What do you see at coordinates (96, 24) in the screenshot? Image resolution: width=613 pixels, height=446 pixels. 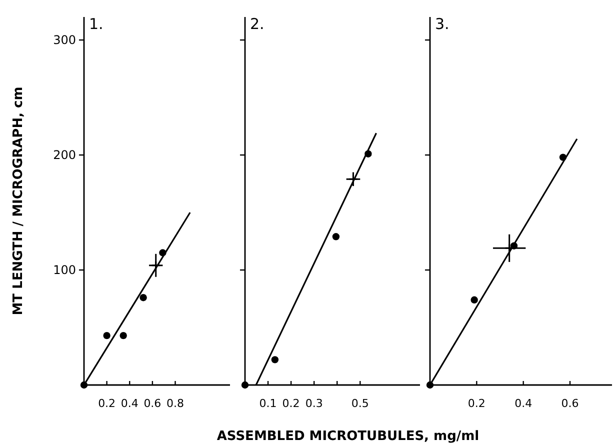 I see `chart-title: 1.` at bounding box center [96, 24].